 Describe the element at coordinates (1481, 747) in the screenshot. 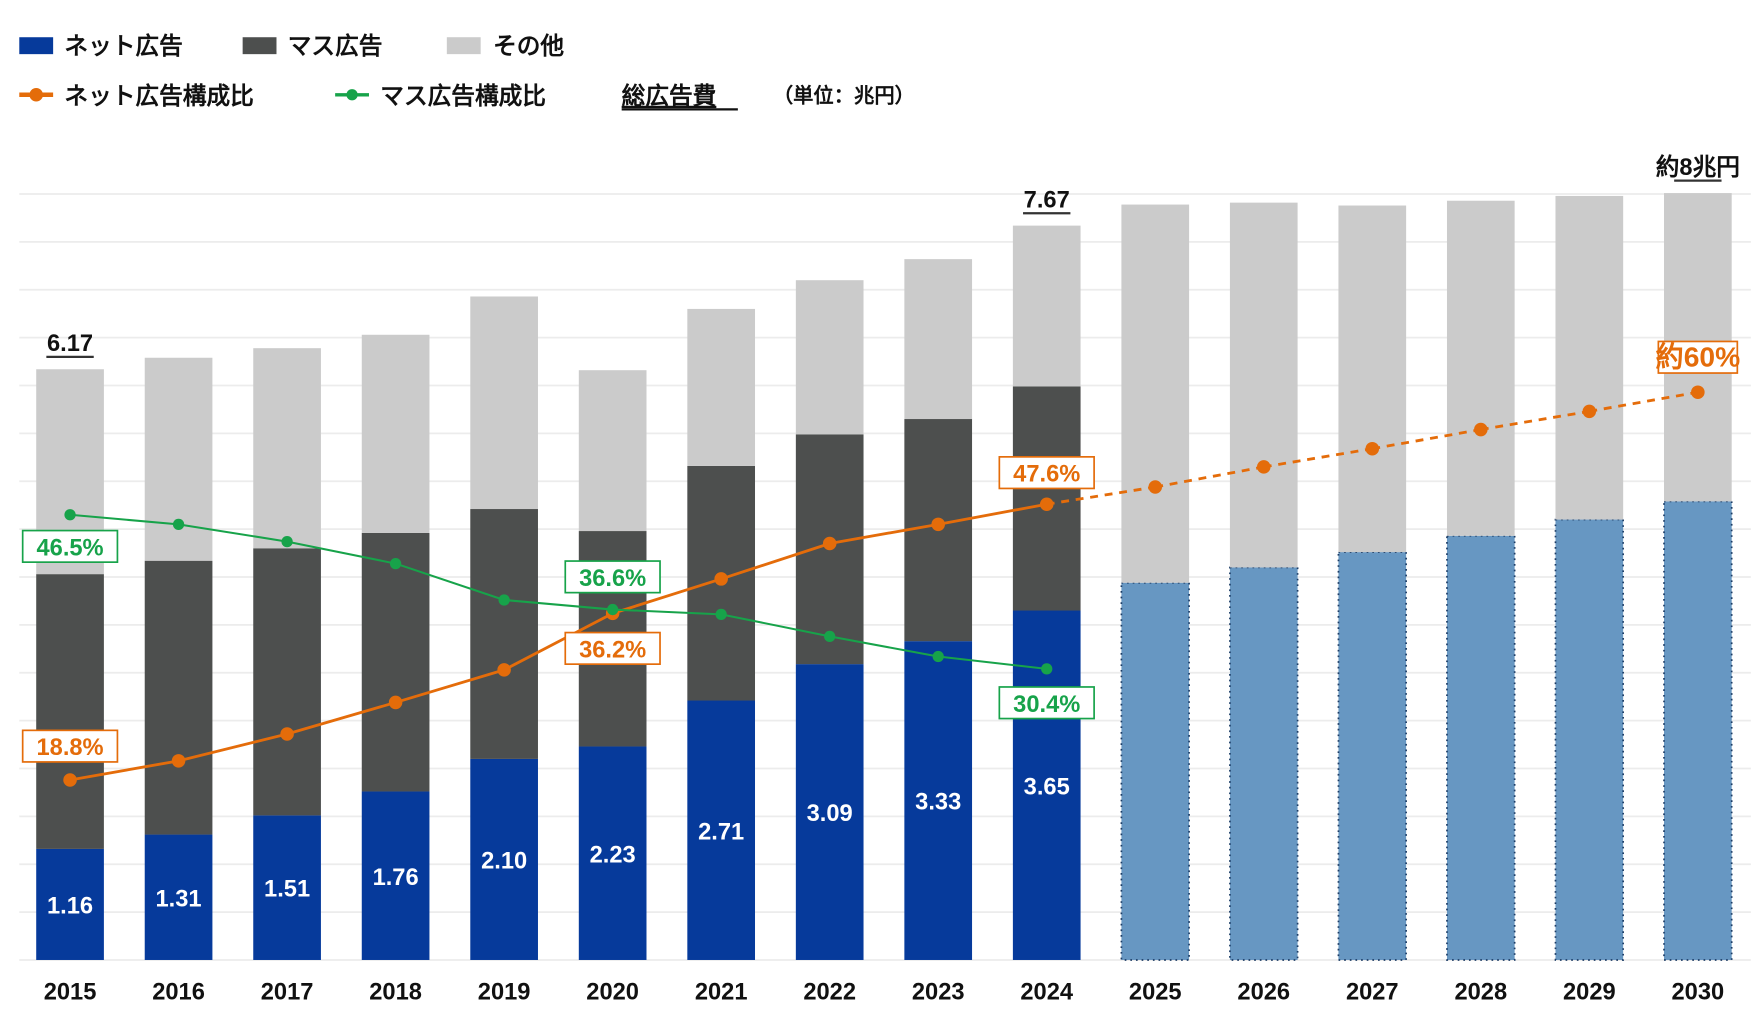

I see `bar-net-2028` at that location.